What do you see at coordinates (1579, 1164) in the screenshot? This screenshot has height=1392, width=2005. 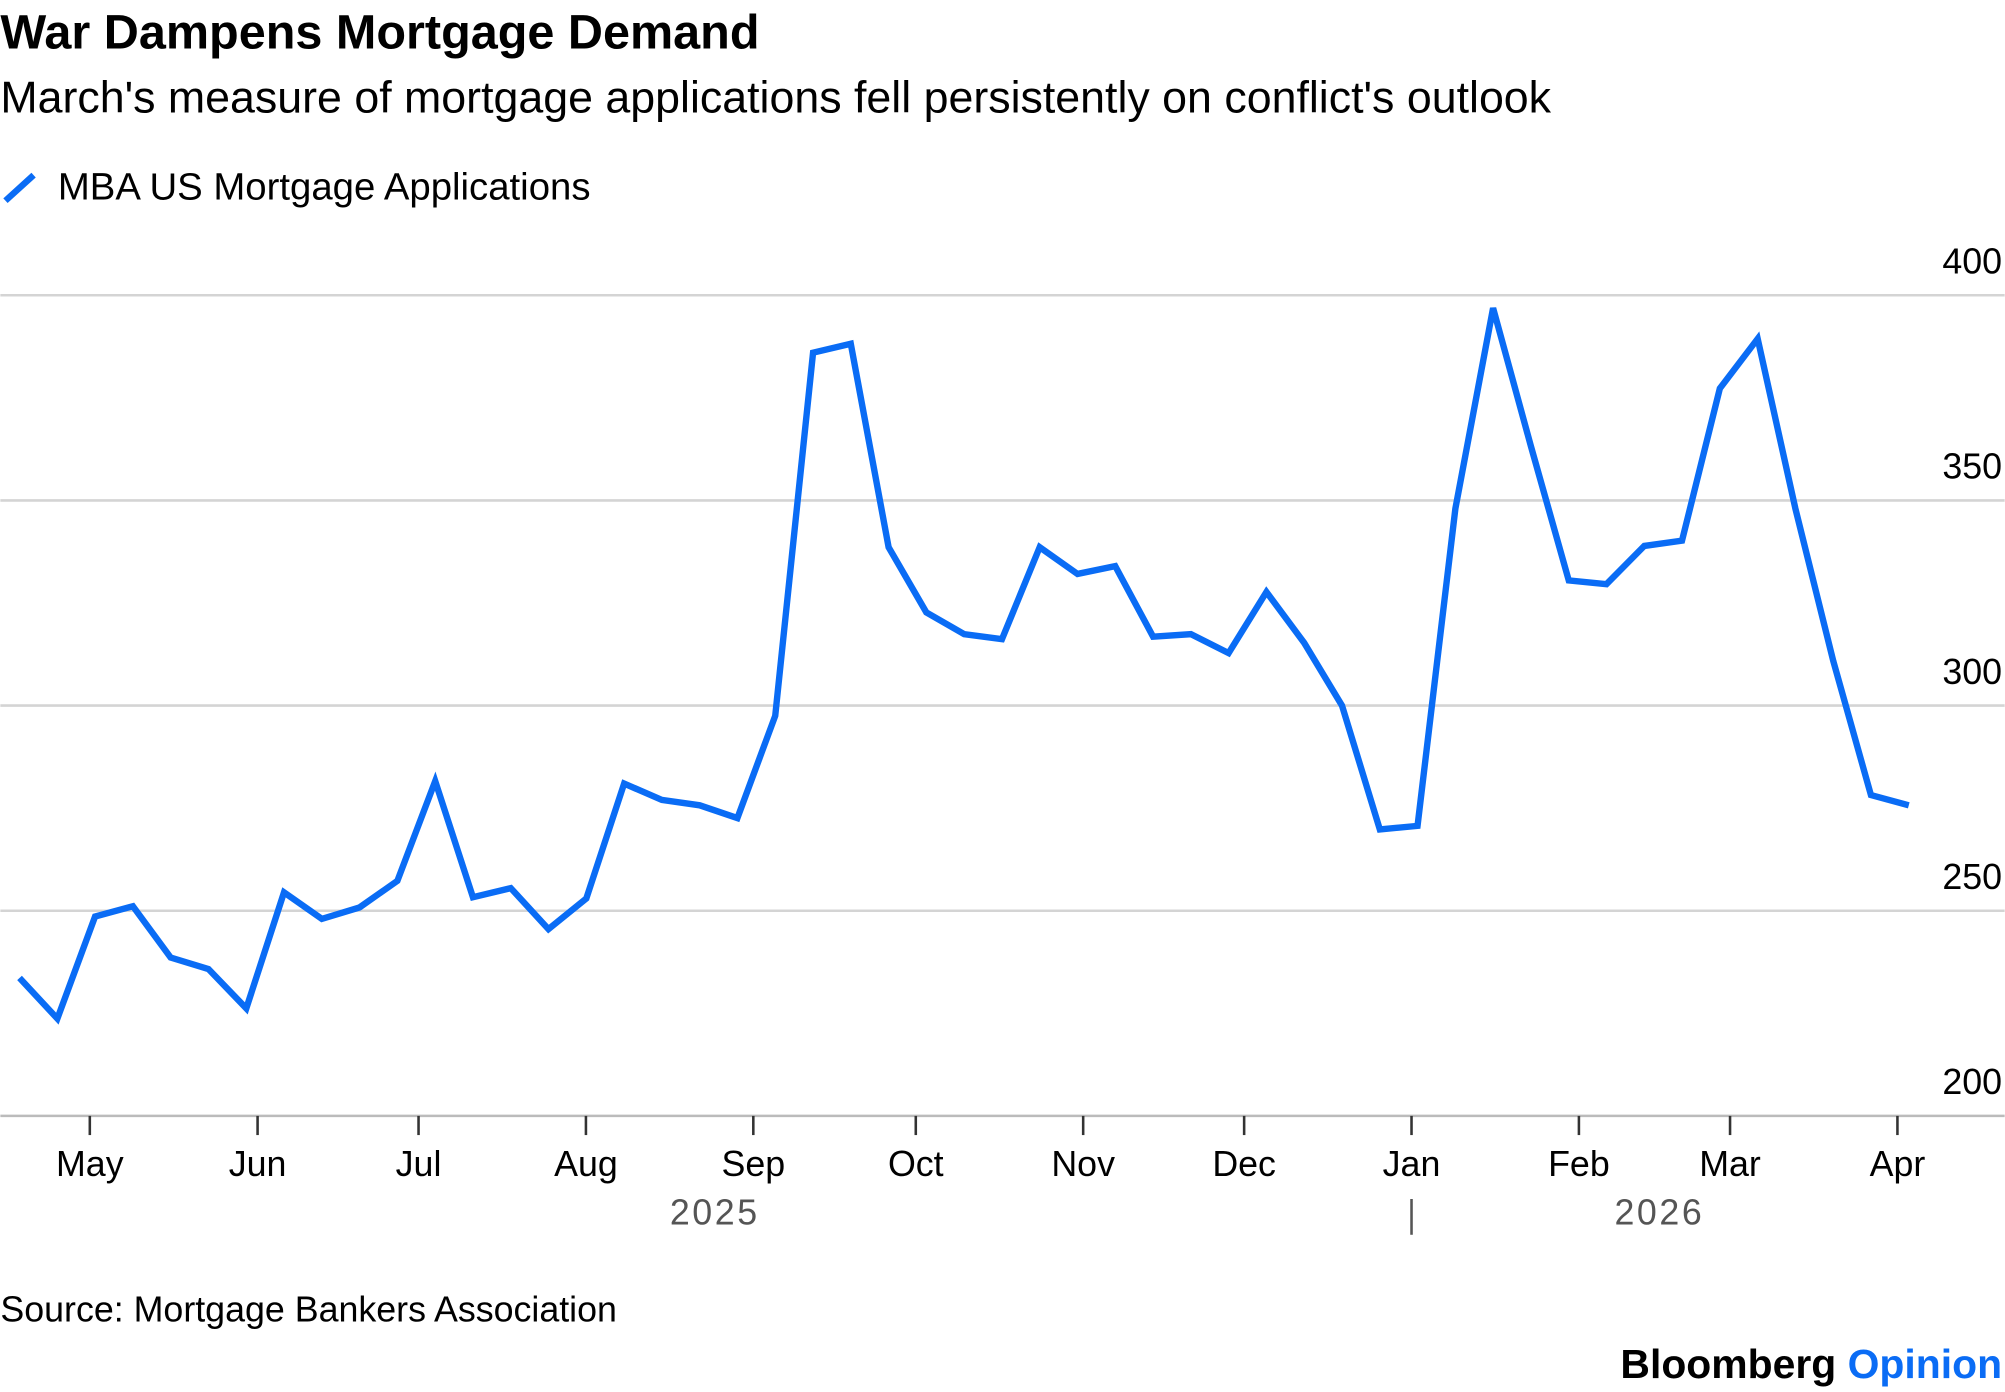 I see `x-tick-label: Feb` at bounding box center [1579, 1164].